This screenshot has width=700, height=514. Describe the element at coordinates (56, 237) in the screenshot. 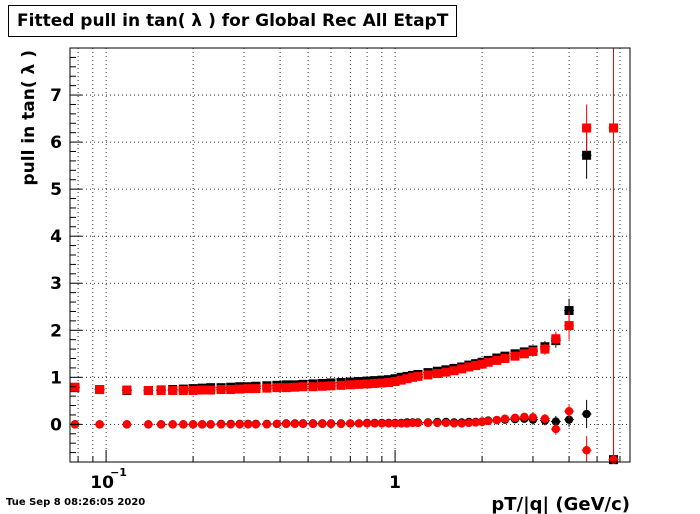

I see `y-tick-label: 4` at that location.